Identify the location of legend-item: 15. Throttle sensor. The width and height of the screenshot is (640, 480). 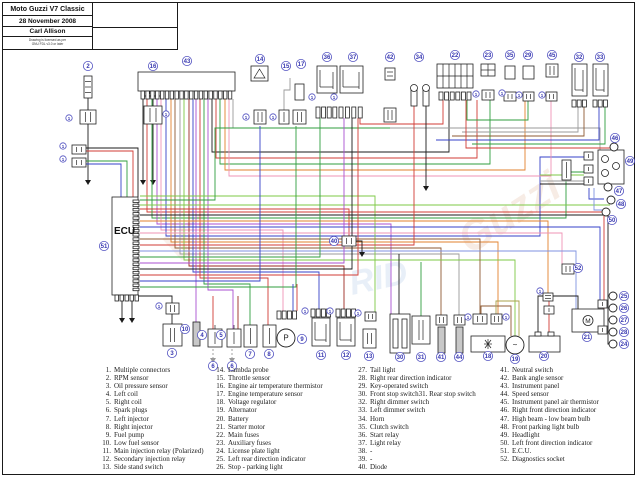
(243, 378).